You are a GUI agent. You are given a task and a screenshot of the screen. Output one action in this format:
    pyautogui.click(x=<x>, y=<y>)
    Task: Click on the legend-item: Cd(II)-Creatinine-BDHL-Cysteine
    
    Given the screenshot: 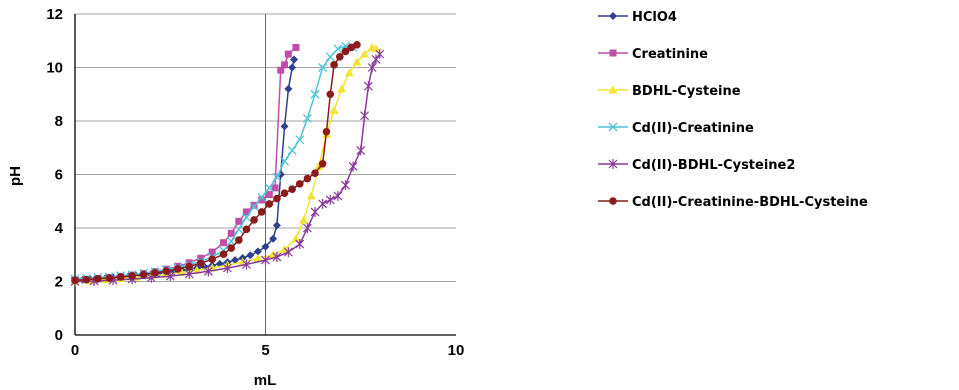 What is the action you would take?
    pyautogui.click(x=733, y=202)
    